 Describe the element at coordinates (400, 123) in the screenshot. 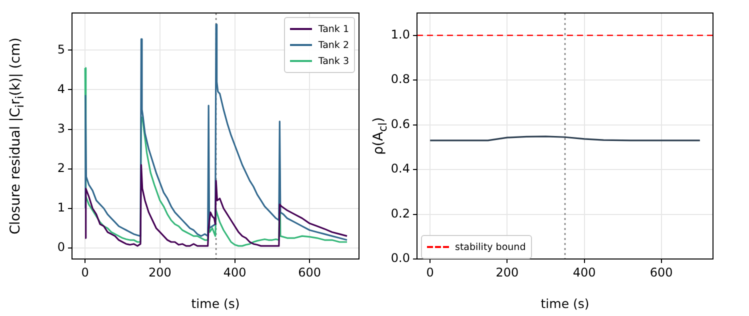

I see `y-tick-label: 0.6` at that location.